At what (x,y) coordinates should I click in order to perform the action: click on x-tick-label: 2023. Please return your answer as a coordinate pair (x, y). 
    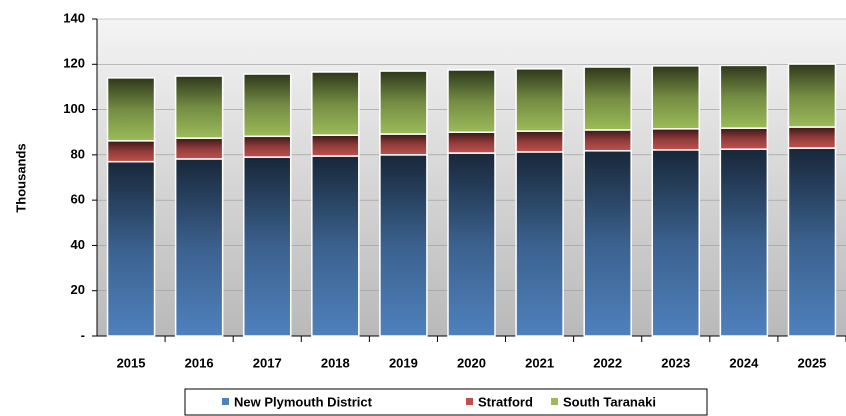
    Looking at the image, I should click on (675, 362).